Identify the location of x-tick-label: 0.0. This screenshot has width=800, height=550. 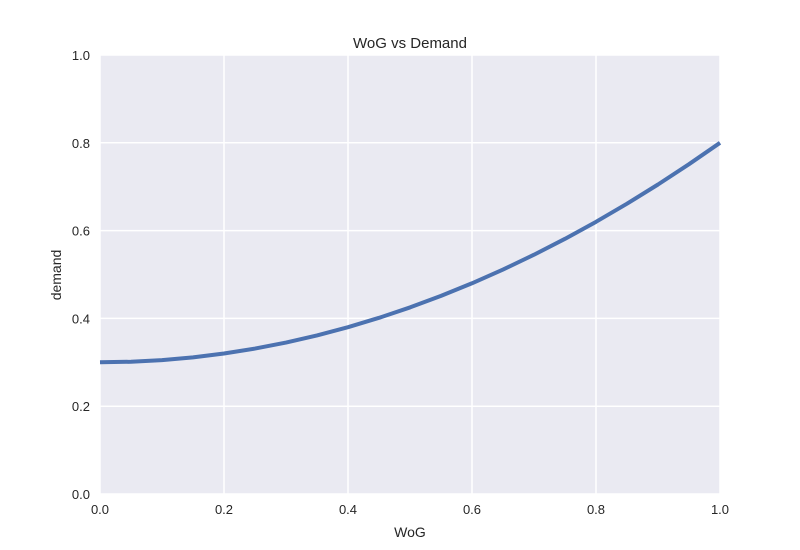
(100, 509).